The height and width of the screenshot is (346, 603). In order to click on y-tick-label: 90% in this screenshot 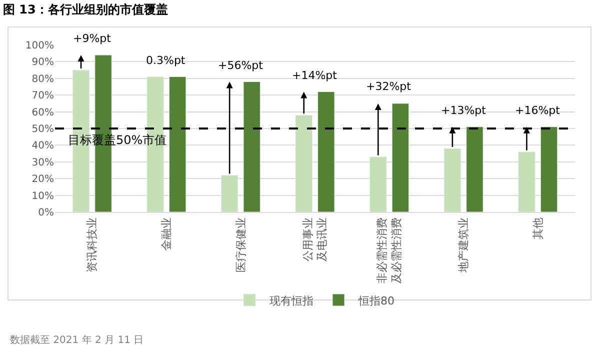, I will do `click(43, 62)`.